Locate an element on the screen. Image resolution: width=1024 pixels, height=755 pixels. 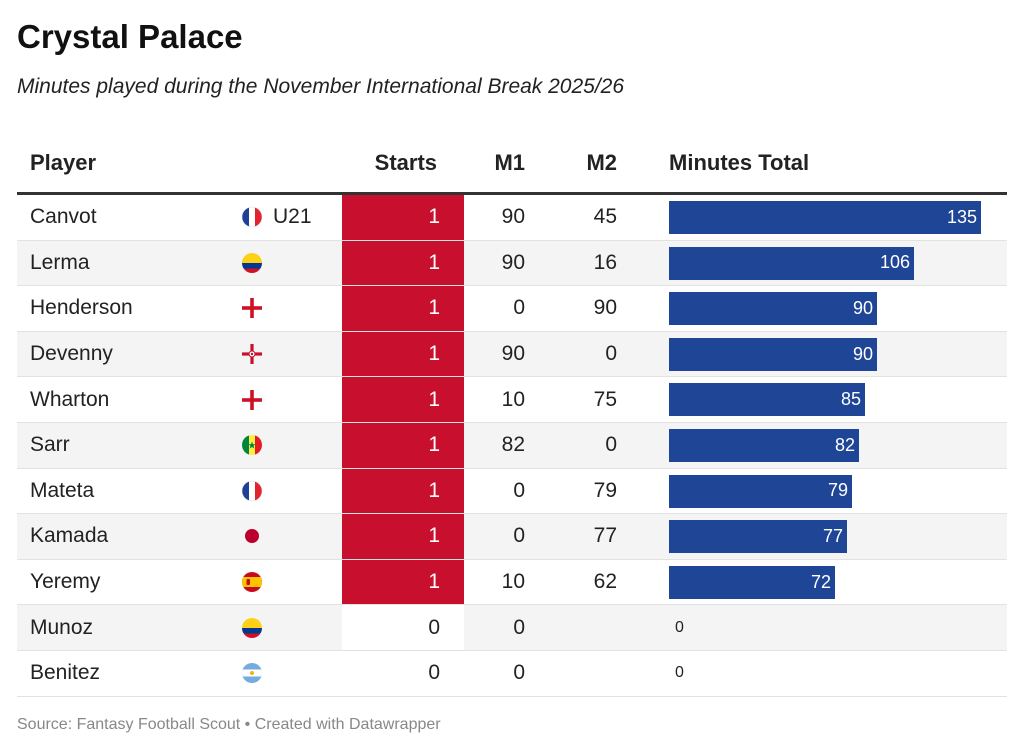
table-row: Henderson 1 0 90 90 is located at coordinates (512, 309).